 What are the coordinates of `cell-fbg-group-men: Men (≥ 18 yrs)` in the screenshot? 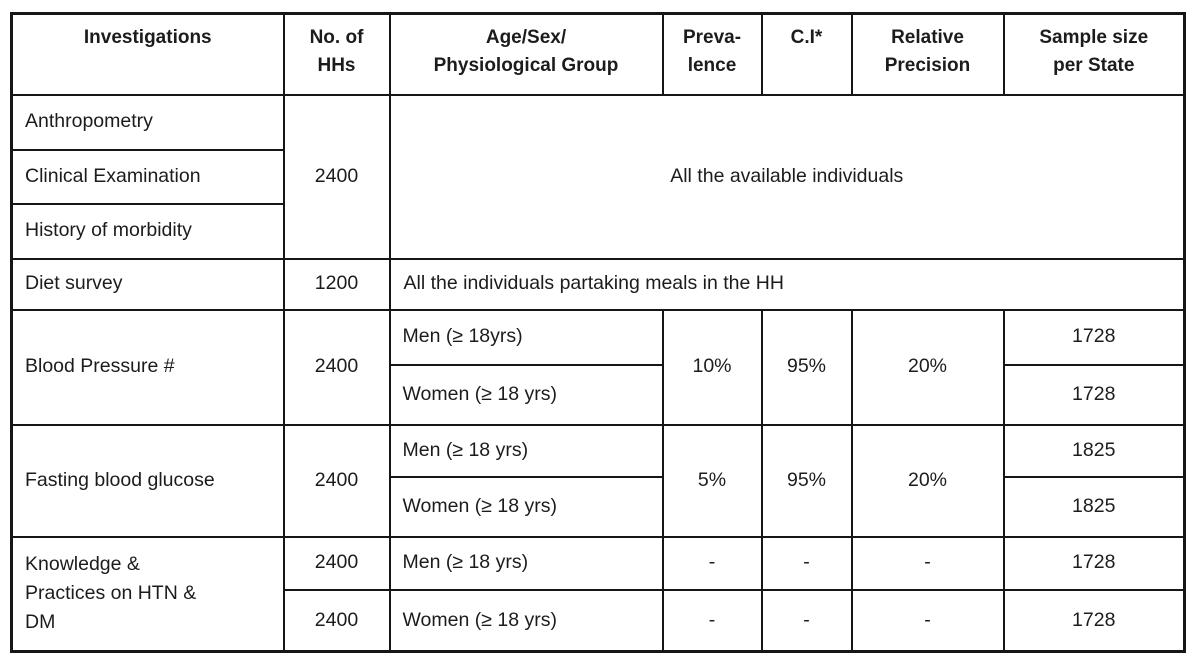 It's located at (526, 450).